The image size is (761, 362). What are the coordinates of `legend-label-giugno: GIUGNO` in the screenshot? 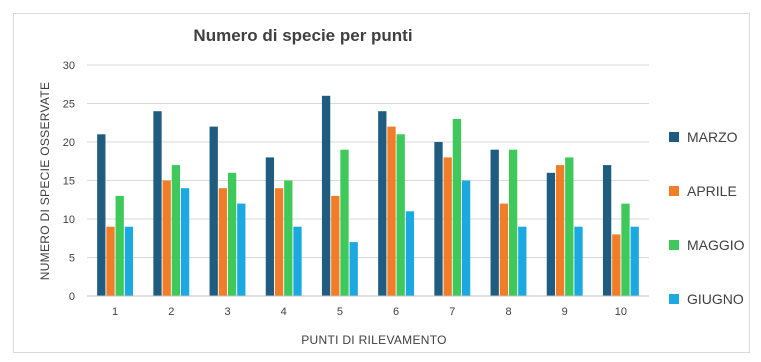 It's located at (715, 299).